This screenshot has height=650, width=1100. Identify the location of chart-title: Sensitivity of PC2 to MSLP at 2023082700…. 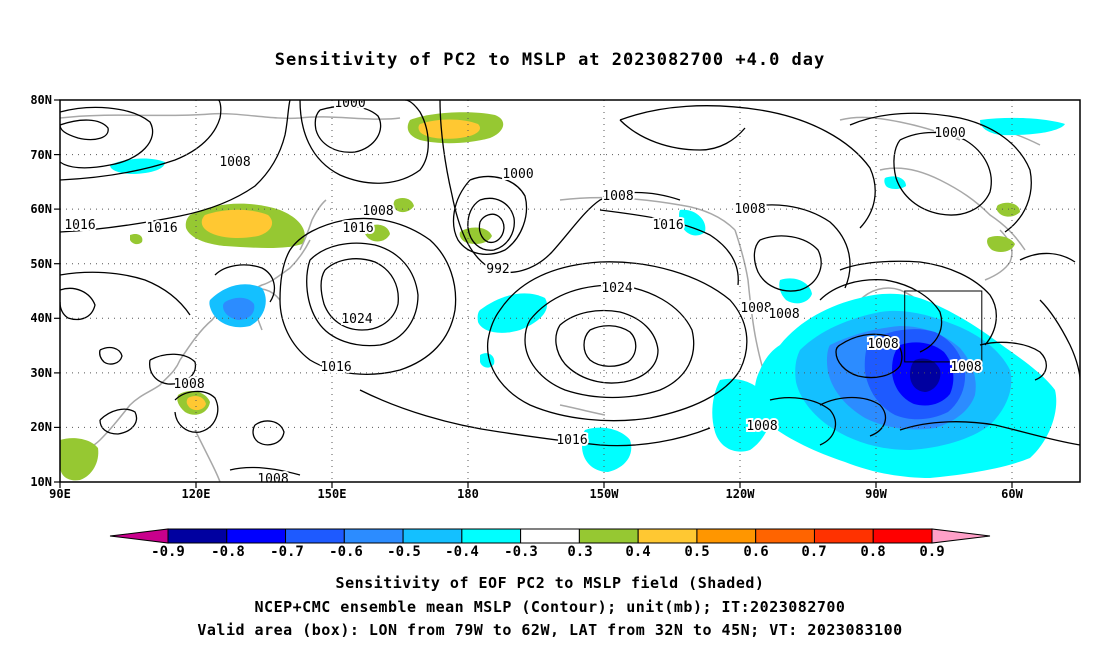
(550, 60).